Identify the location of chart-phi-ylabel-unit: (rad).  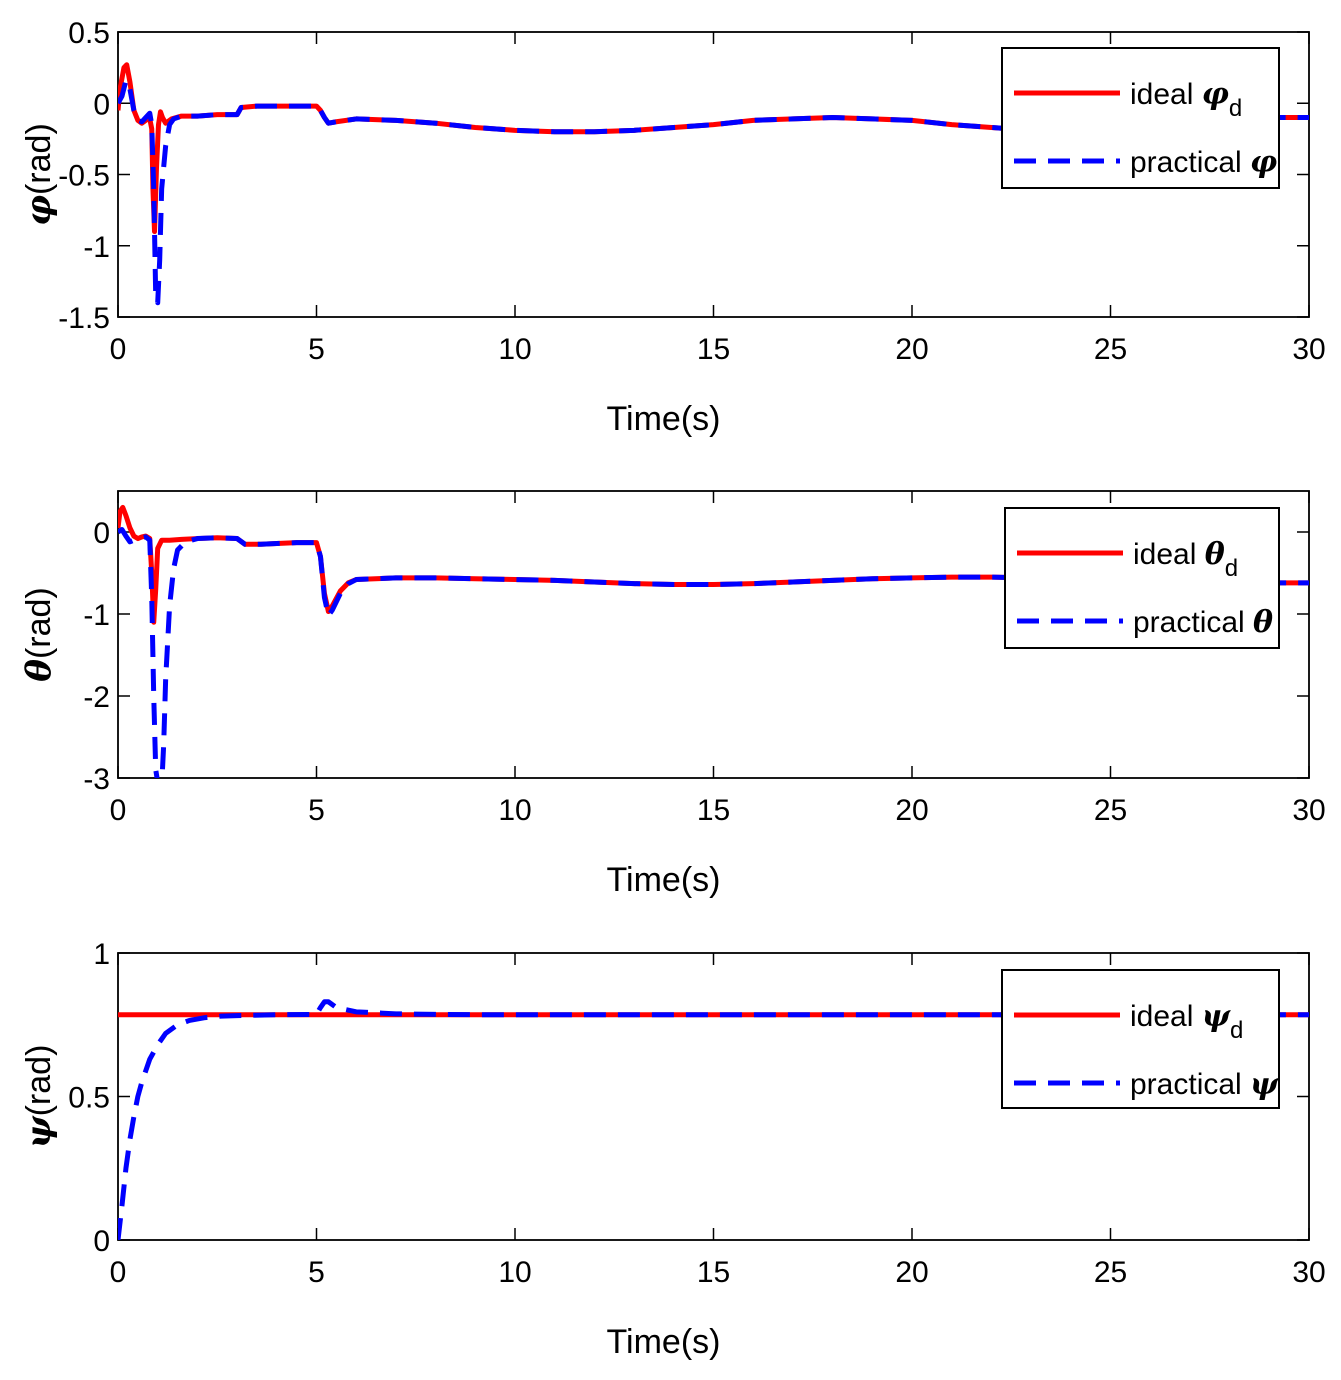
(39, 159).